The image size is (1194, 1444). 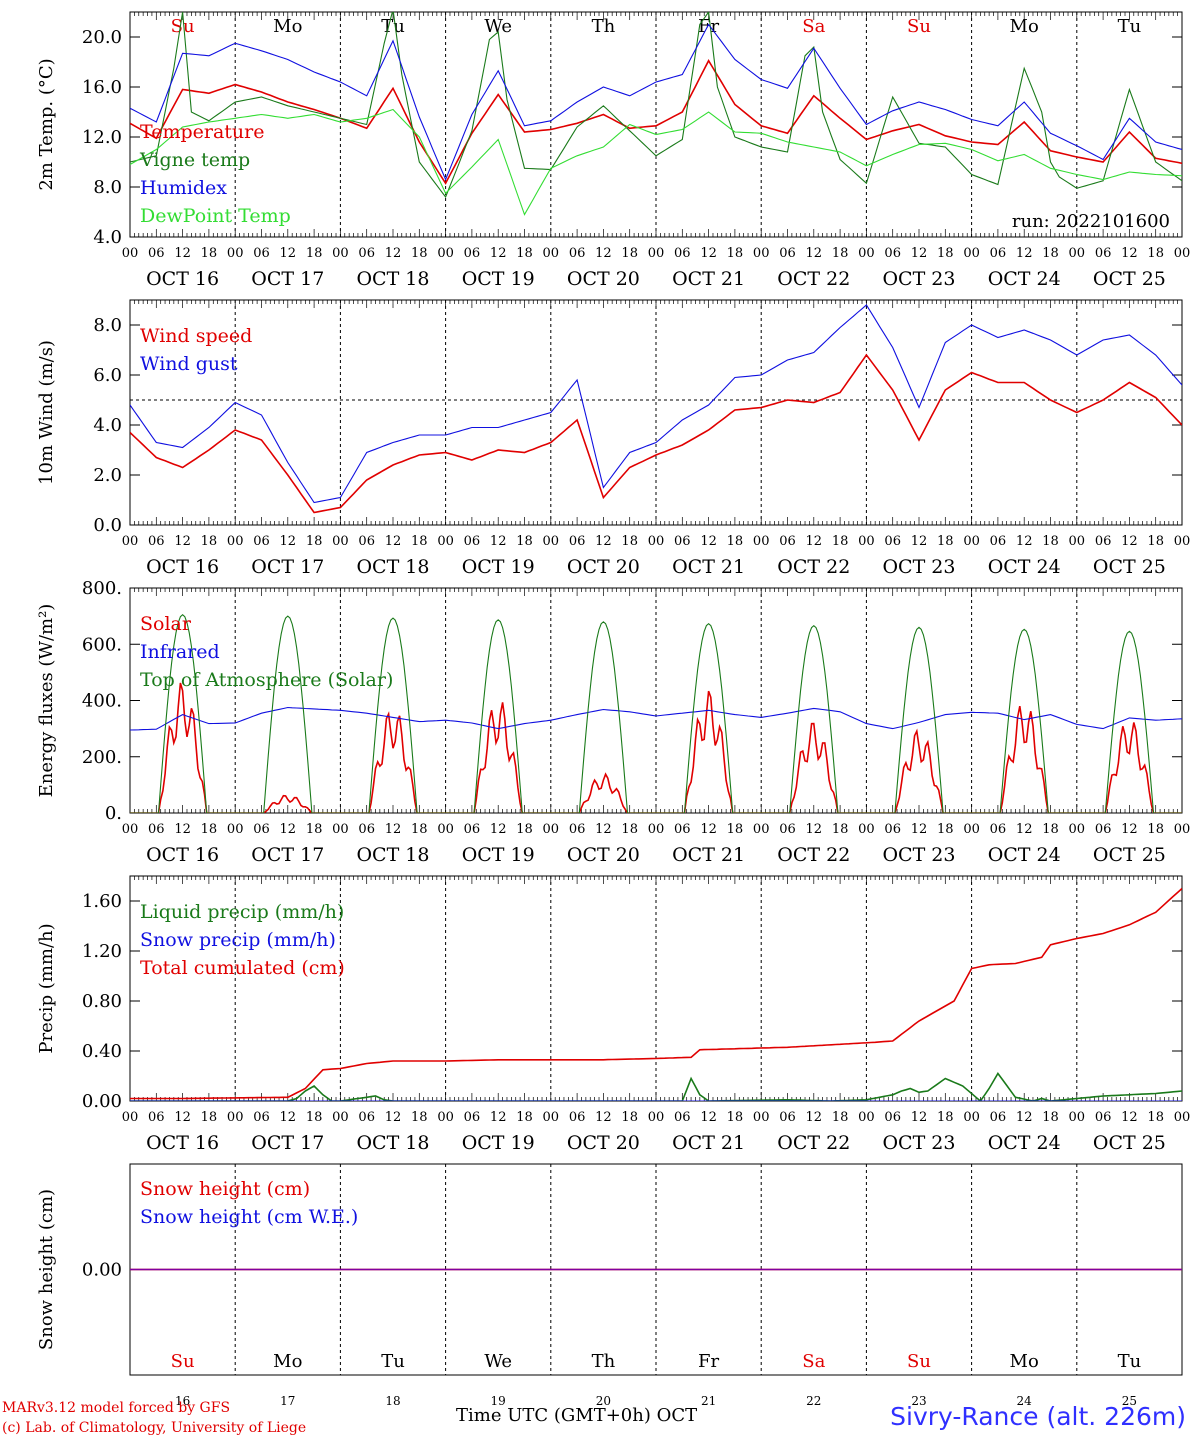 What do you see at coordinates (46, 412) in the screenshot?
I see `y-axis-label: 10m Wind (m/s)` at bounding box center [46, 412].